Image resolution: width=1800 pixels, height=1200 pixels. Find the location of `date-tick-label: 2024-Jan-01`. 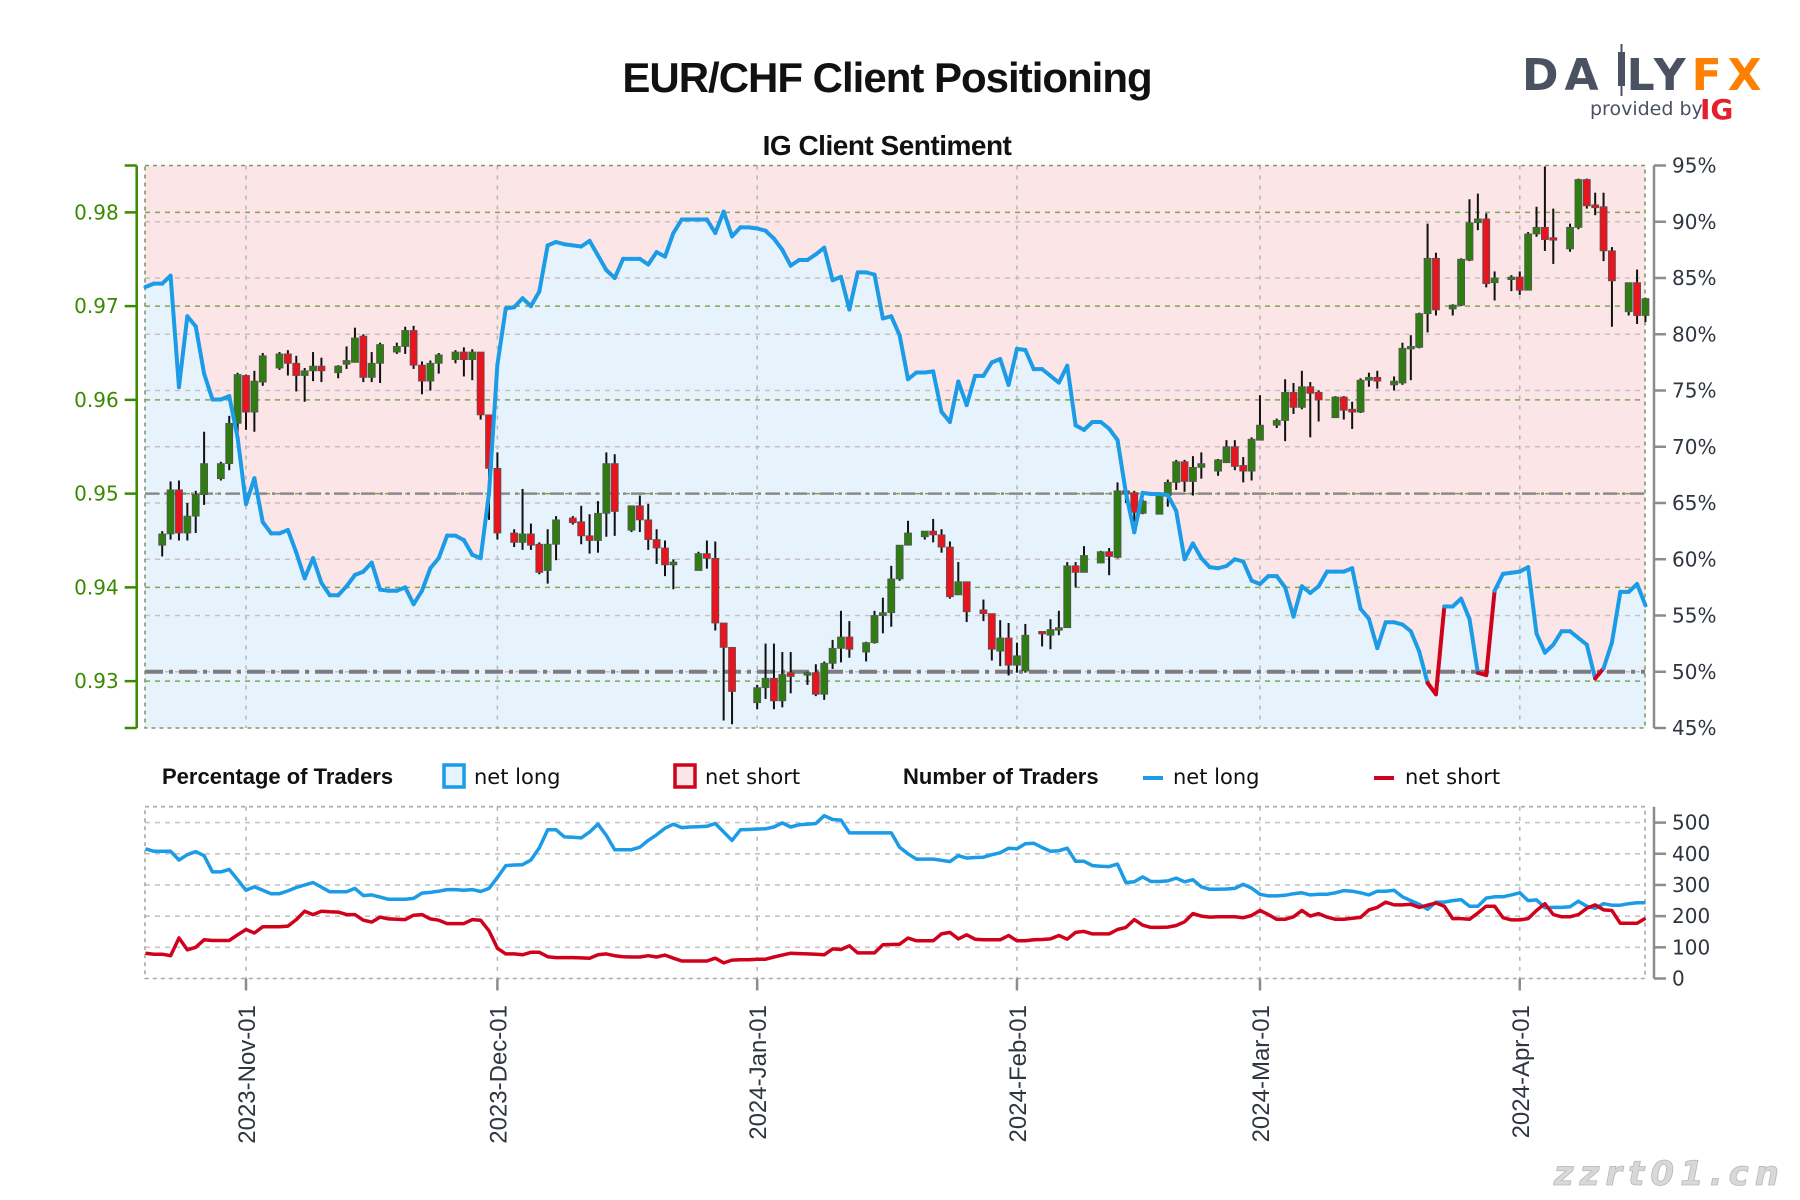

date-tick-label: 2024-Jan-01 is located at coordinates (758, 1072).